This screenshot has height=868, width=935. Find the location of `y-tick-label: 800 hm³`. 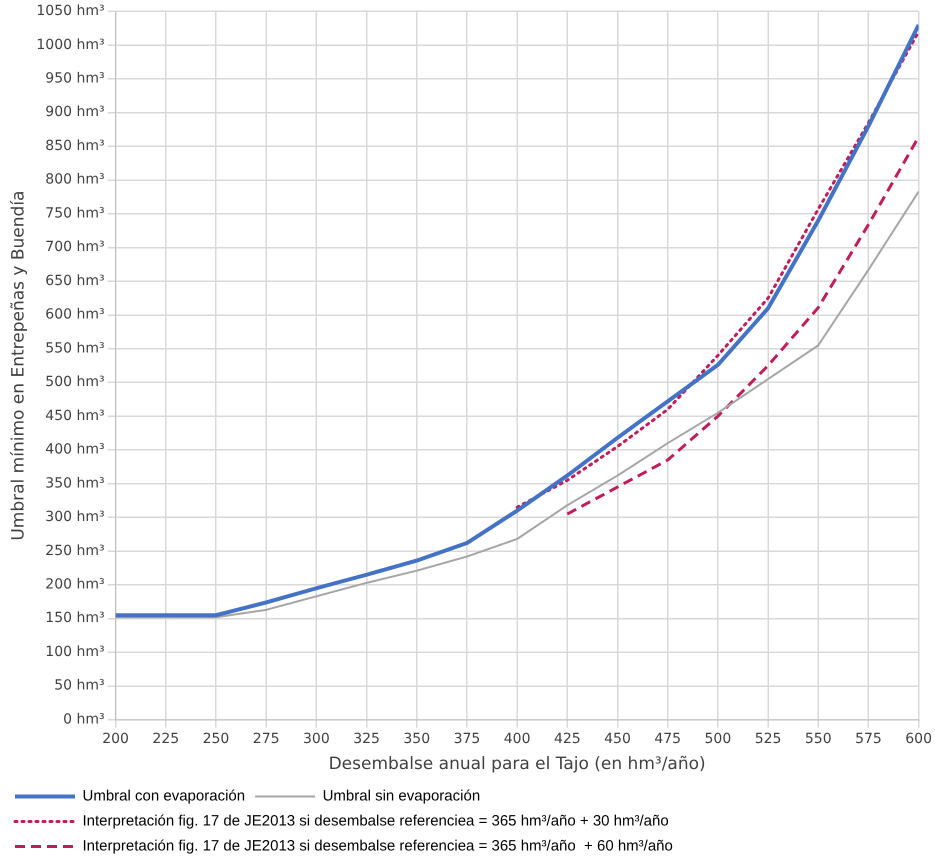

y-tick-label: 800 hm³ is located at coordinates (75, 180).